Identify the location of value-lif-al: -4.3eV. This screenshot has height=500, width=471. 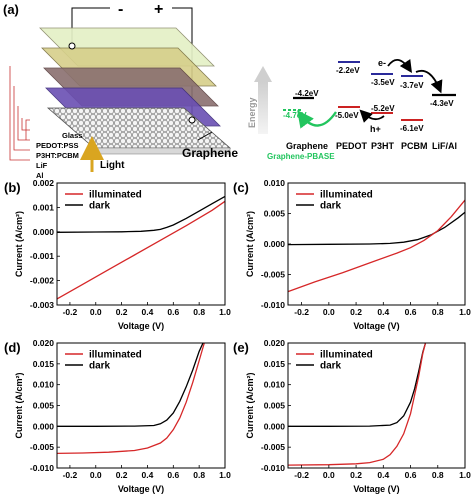
(442, 103).